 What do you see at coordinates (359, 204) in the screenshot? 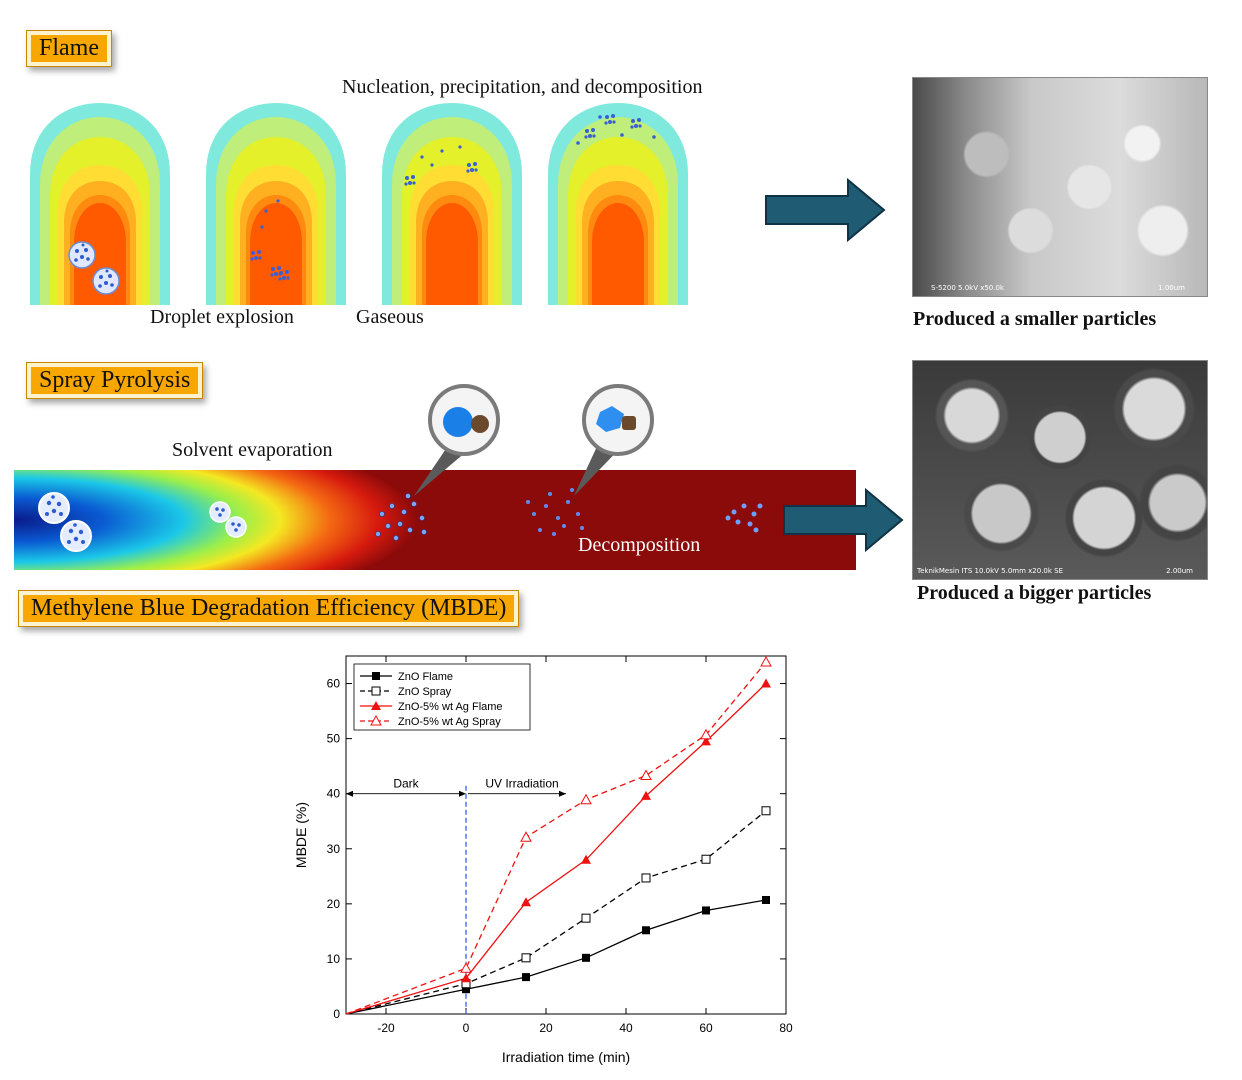
I see `flame-stages` at bounding box center [359, 204].